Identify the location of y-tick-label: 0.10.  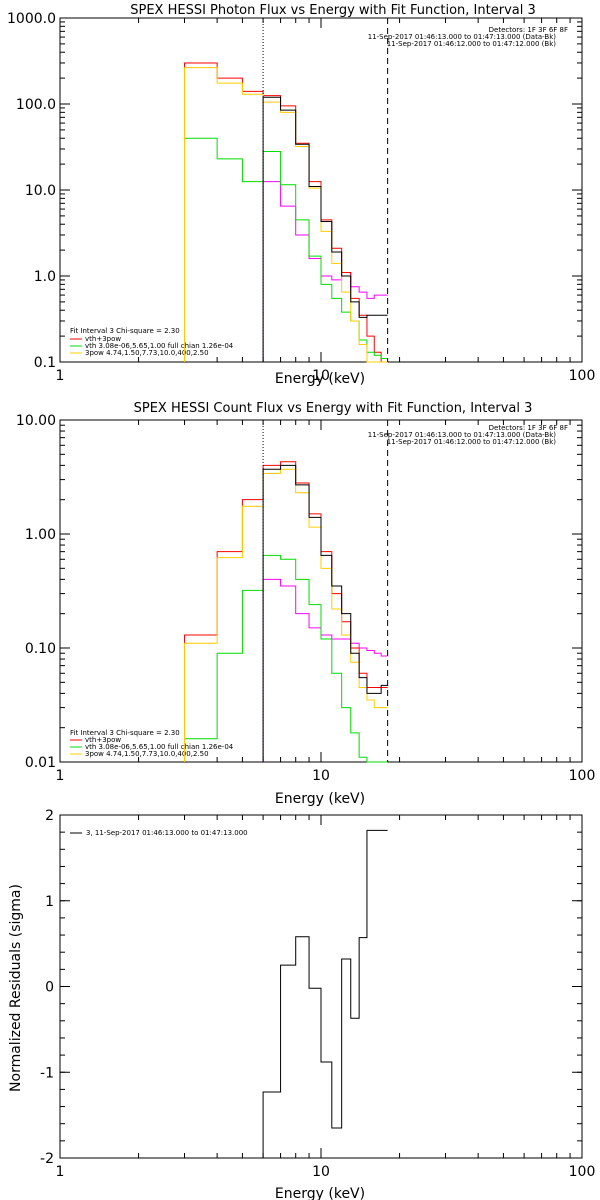
(40, 649).